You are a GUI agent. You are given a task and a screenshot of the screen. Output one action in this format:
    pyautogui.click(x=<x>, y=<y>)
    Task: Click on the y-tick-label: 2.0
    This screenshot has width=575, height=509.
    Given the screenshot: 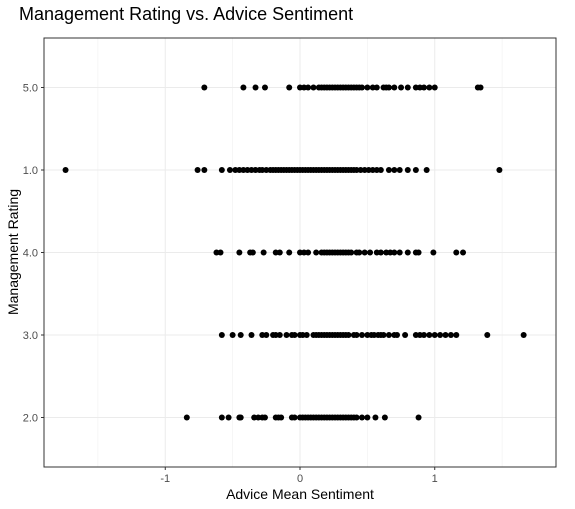 What is the action you would take?
    pyautogui.click(x=30, y=419)
    